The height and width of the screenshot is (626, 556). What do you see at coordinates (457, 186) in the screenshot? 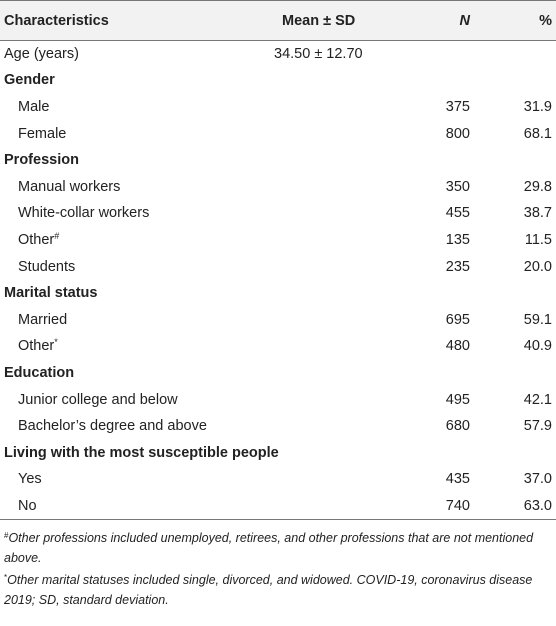
I see `row-n: 350` at bounding box center [457, 186].